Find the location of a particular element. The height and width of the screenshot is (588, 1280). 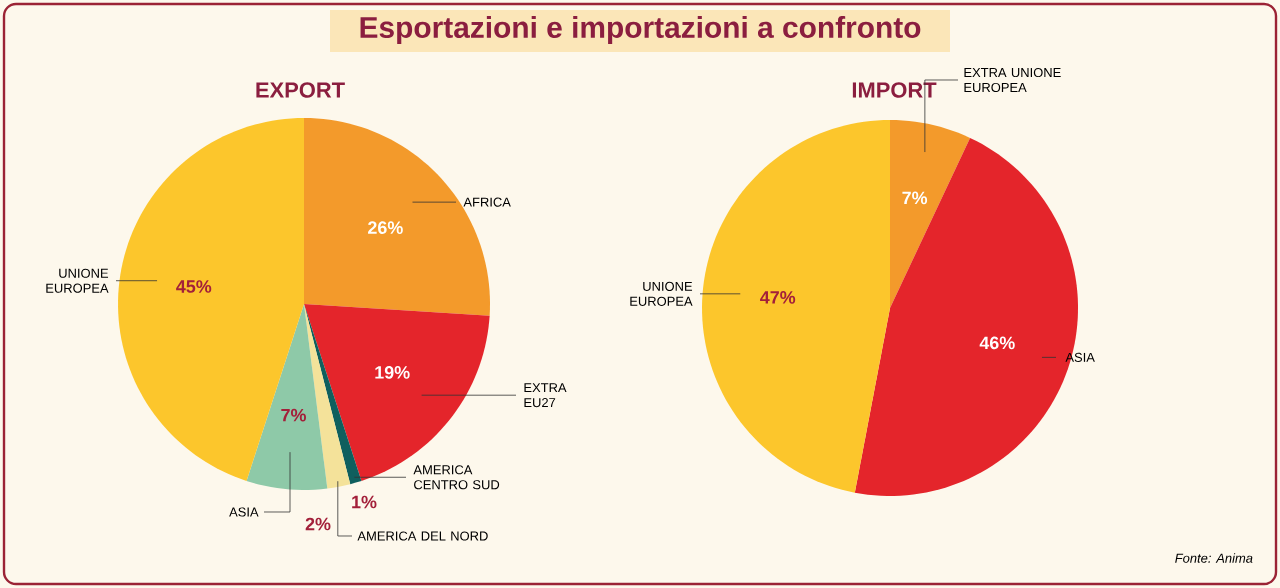

data-label: 19% is located at coordinates (392, 372).